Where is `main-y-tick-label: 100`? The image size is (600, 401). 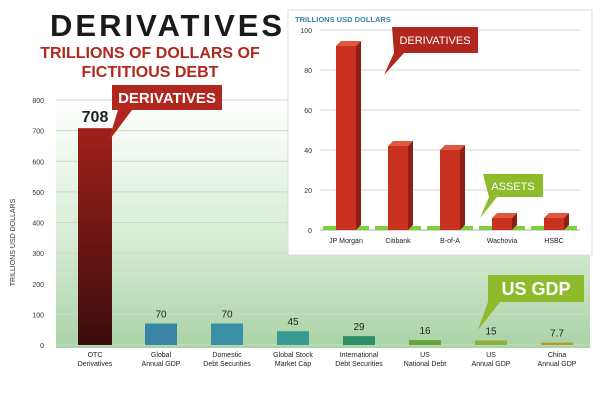 main-y-tick-label: 100 is located at coordinates (38, 315).